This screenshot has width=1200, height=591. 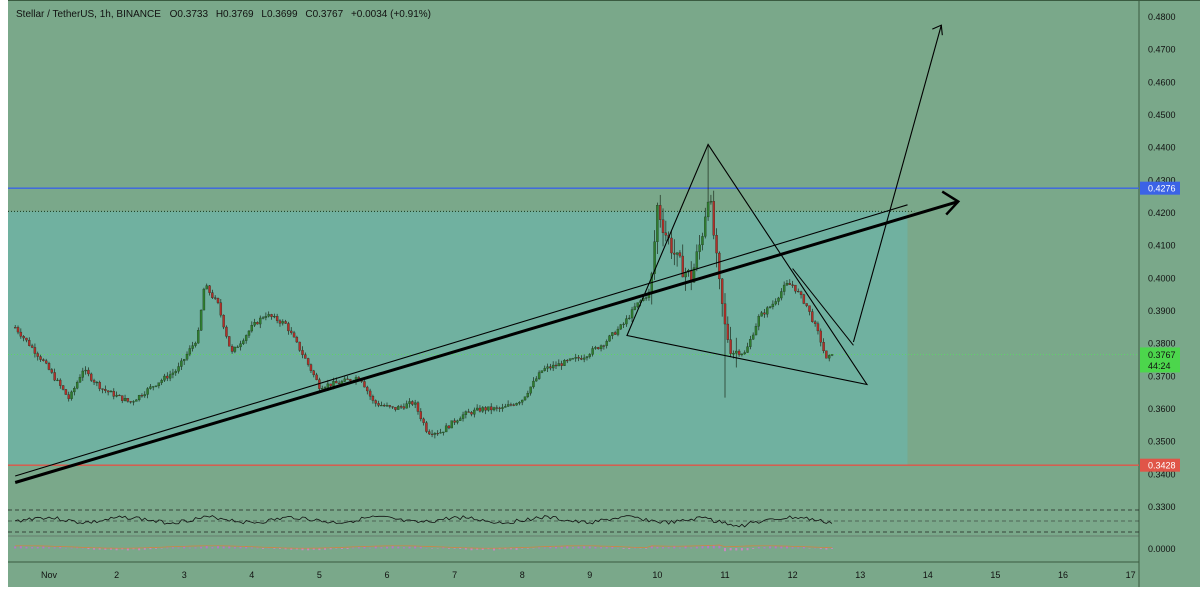 What do you see at coordinates (1160, 360) in the screenshot?
I see `last-price-tag` at bounding box center [1160, 360].